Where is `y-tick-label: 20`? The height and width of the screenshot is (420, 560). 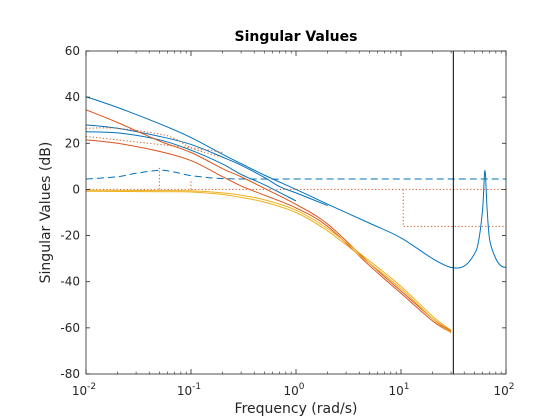 y-tick-label: 20 is located at coordinates (72, 143).